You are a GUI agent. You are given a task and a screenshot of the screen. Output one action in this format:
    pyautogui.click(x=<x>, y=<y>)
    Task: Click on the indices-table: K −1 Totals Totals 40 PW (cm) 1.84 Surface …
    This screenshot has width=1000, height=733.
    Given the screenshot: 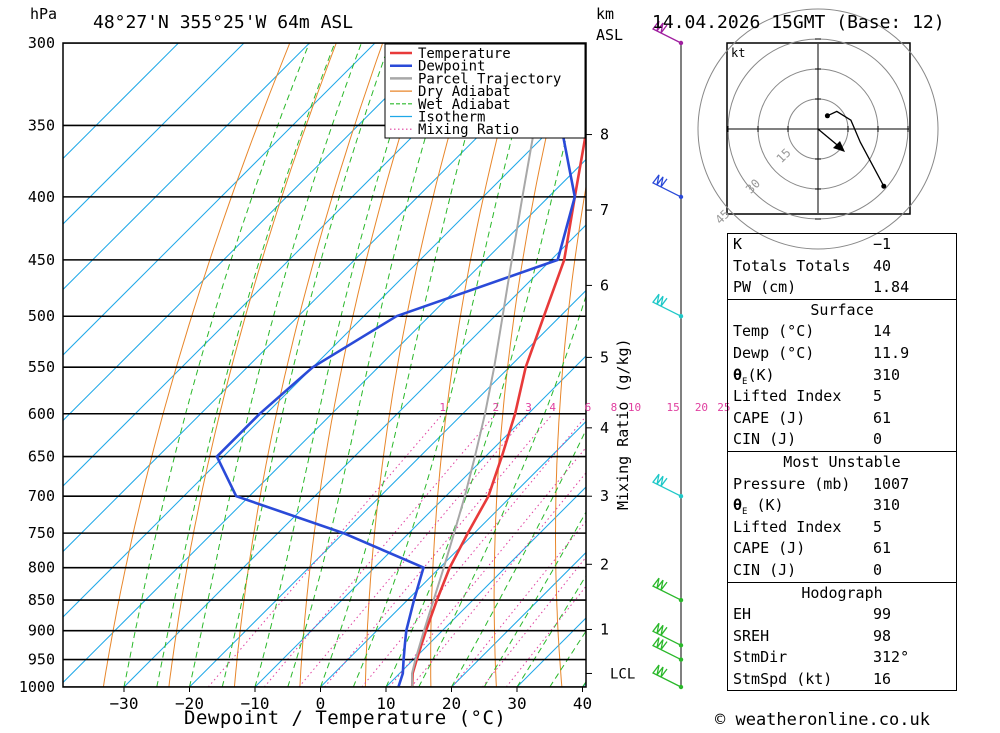 What is the action you would take?
    pyautogui.click(x=842, y=462)
    